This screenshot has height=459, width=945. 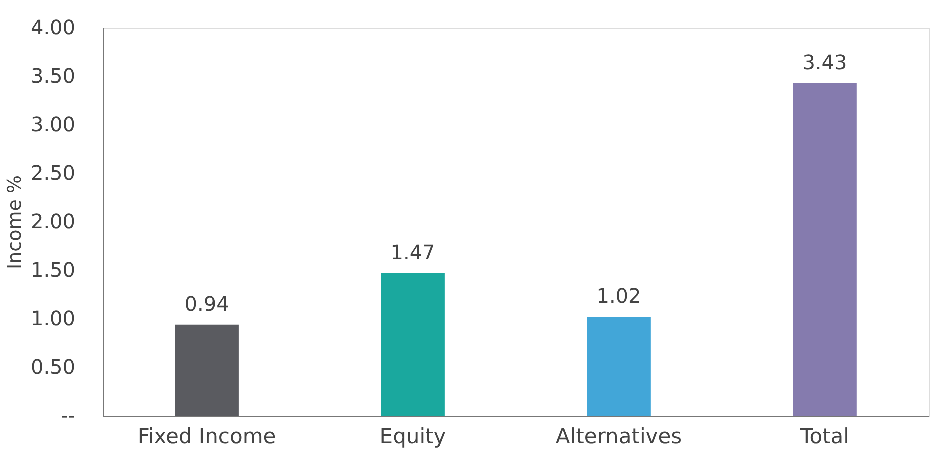 What do you see at coordinates (825, 62) in the screenshot?
I see `data-label: 3.43` at bounding box center [825, 62].